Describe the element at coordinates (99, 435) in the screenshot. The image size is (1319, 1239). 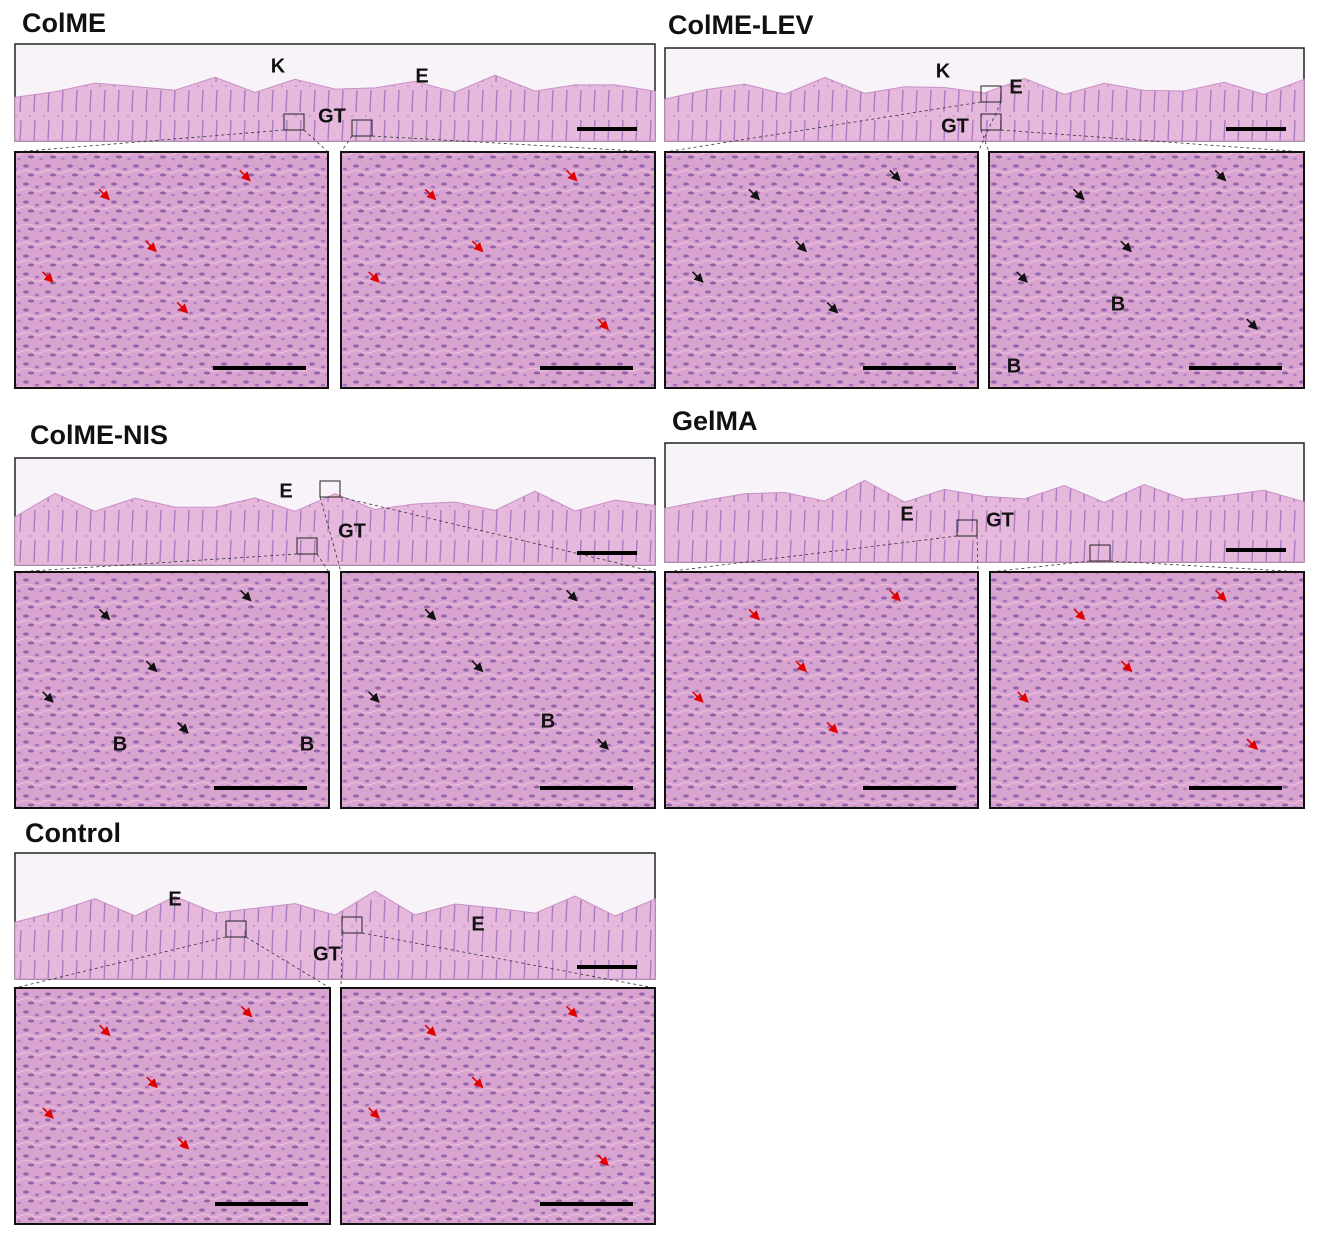
I see `panel-title: ColME-NIS` at that location.